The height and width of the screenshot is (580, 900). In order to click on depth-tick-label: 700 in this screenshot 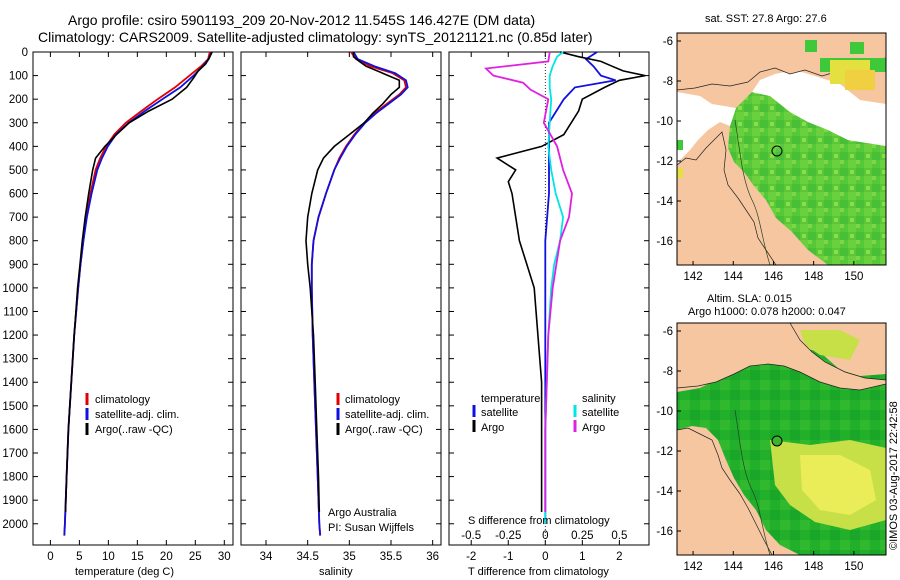, I will do `click(18, 218)`.